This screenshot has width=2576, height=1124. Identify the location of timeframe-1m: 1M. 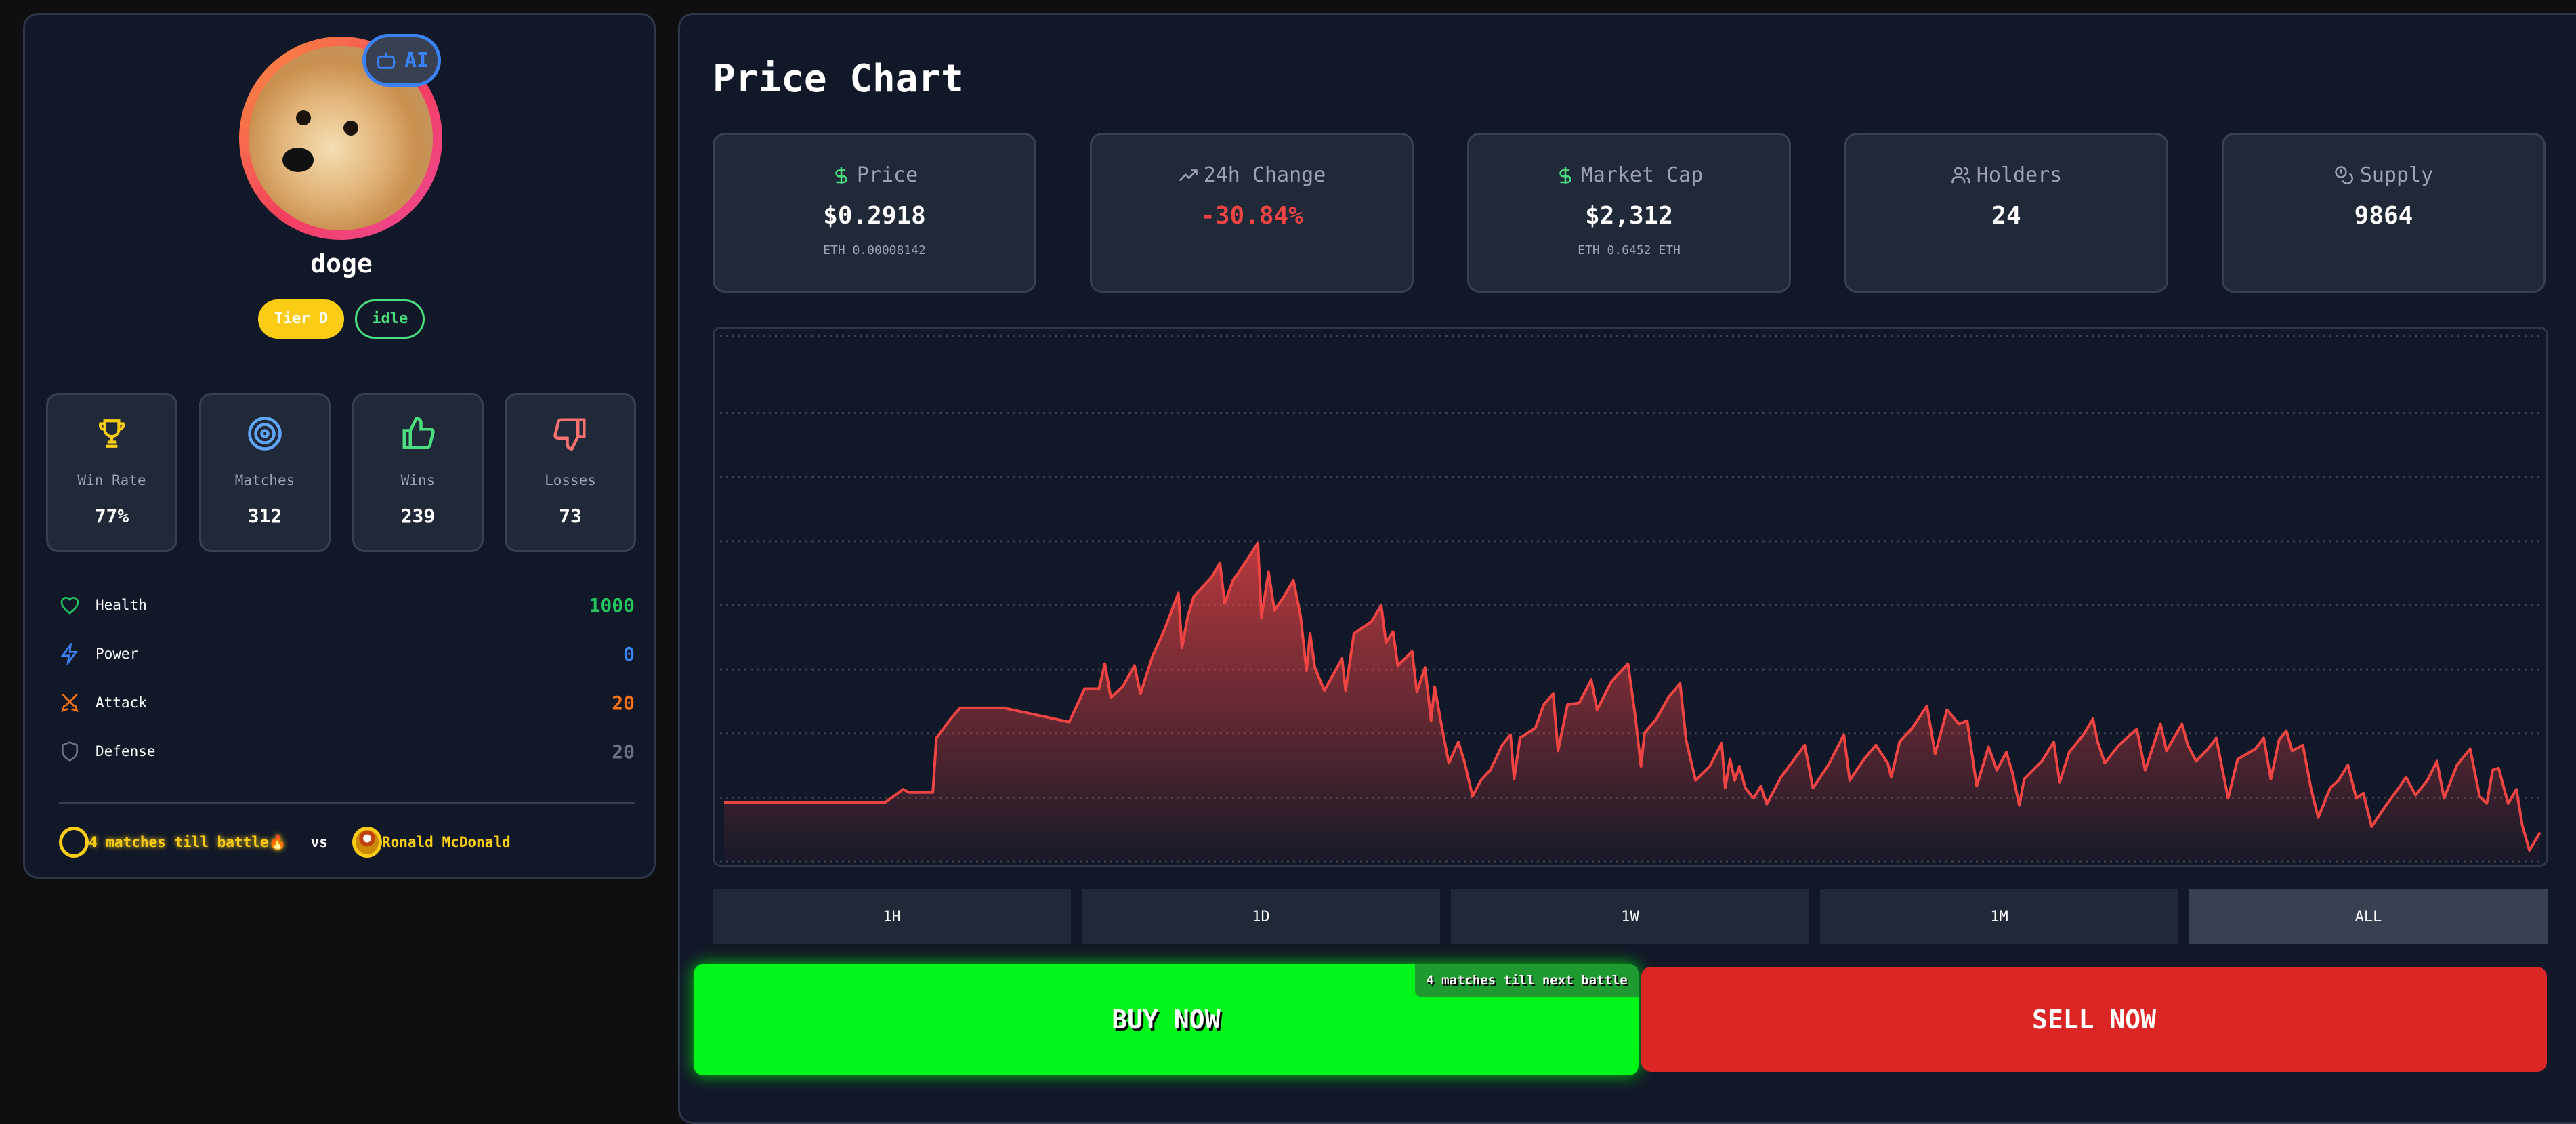
(1999, 916).